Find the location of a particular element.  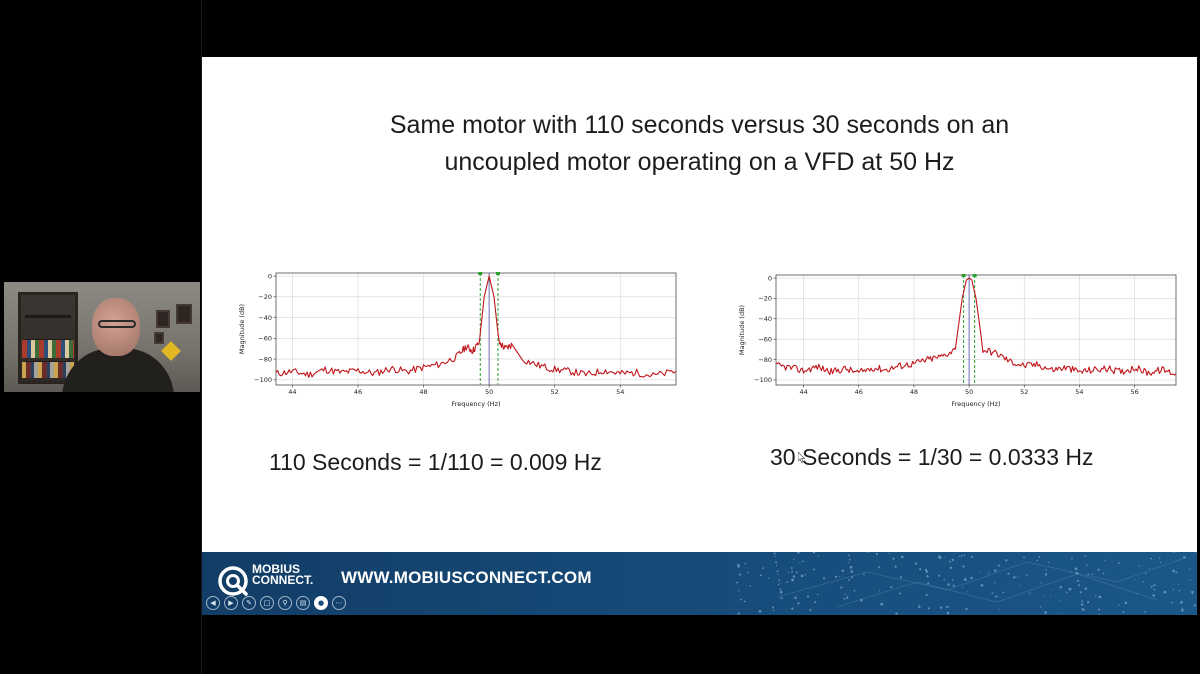

brand-name: MOBIUS CONNECT. is located at coordinates (283, 575).